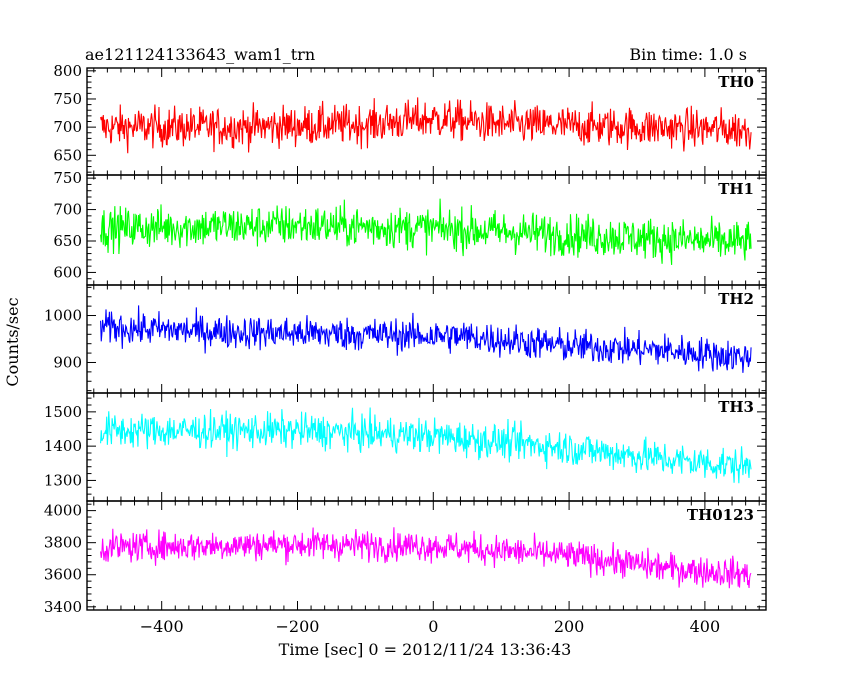 This screenshot has width=850, height=685. I want to click on series-line-th0, so click(426, 125).